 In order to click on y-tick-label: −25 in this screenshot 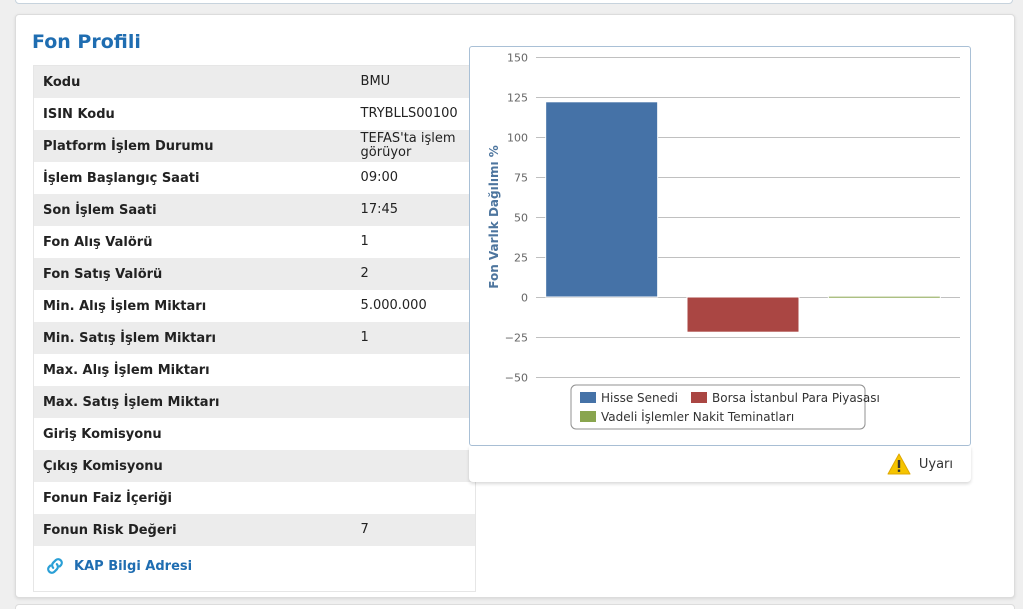, I will do `click(516, 338)`.